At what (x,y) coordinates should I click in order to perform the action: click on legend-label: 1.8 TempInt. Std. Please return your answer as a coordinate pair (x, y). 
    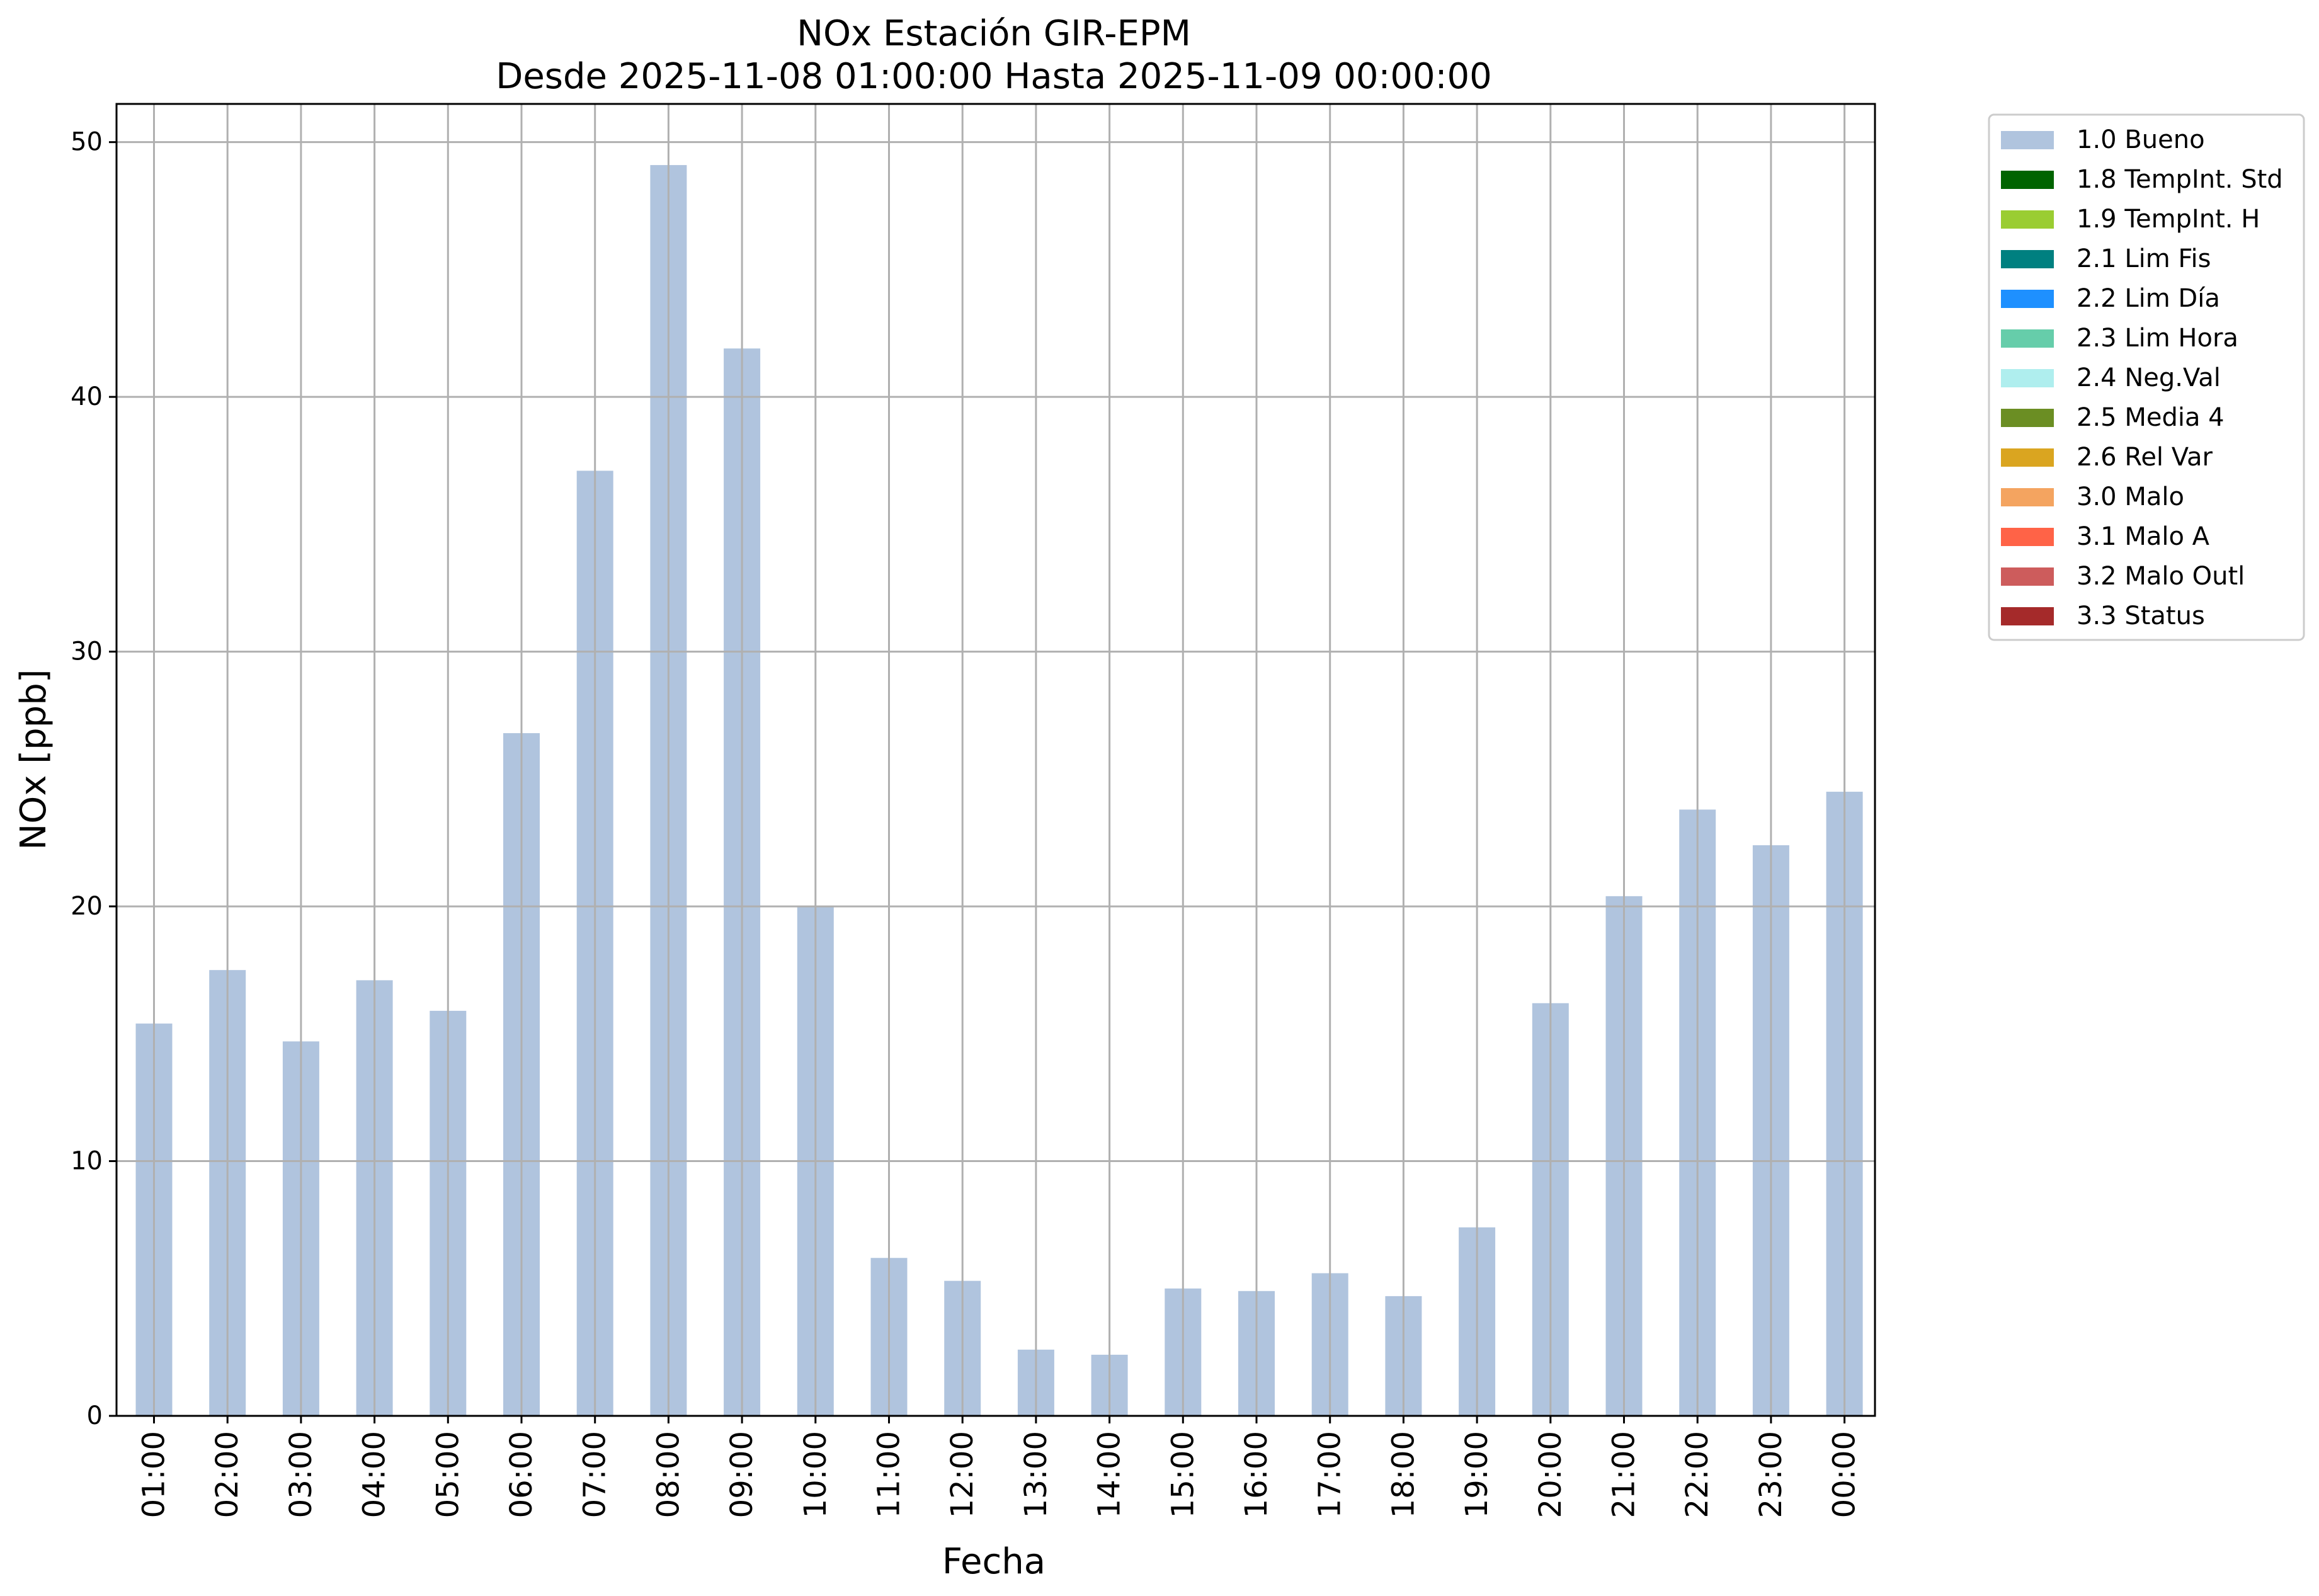
    Looking at the image, I should click on (2180, 179).